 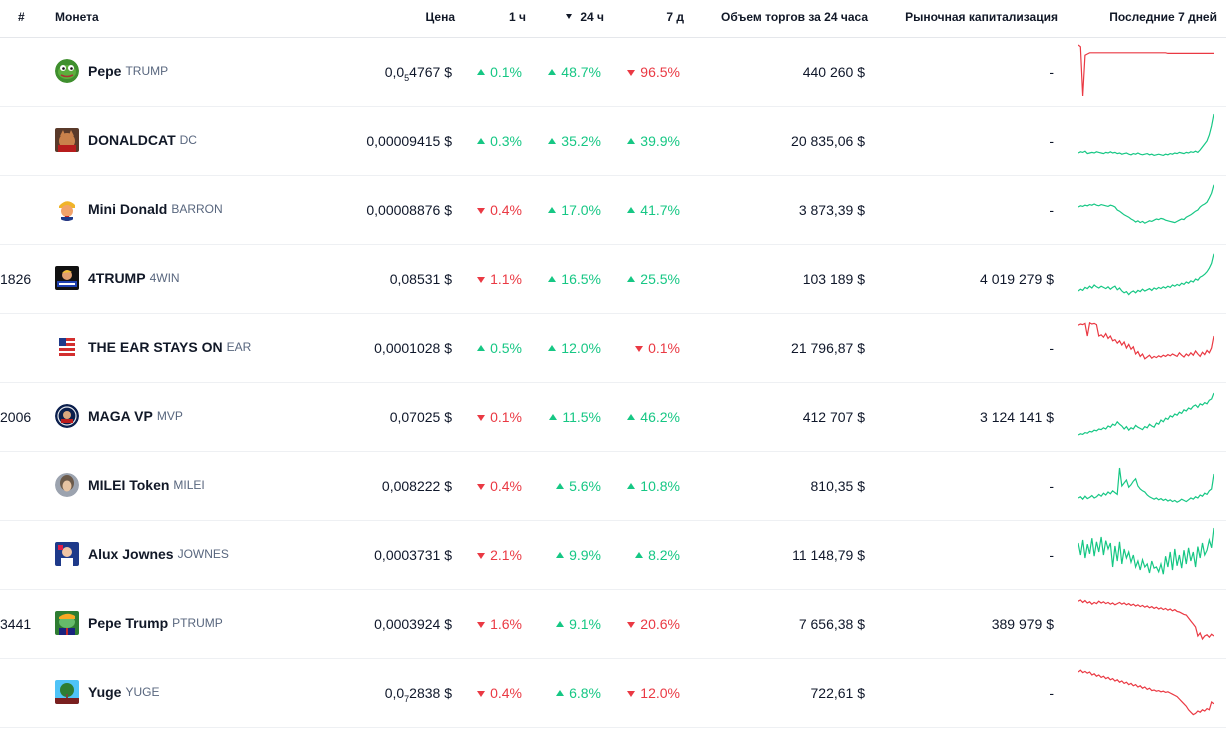 What do you see at coordinates (128, 623) in the screenshot?
I see `coin-name: Pepe Trump` at bounding box center [128, 623].